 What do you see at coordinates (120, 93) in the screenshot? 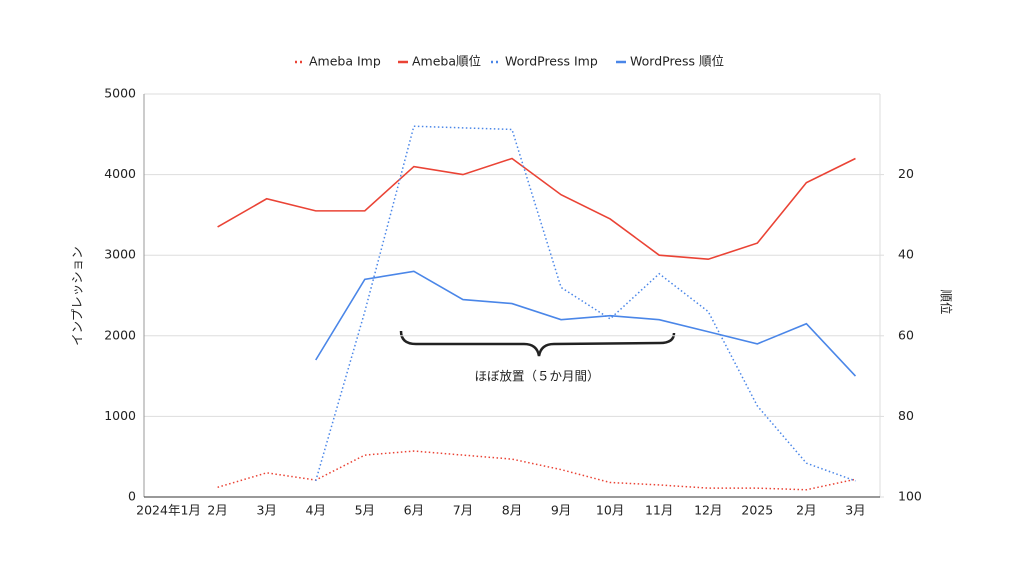
I see `y-tick-label: 5000` at bounding box center [120, 93].